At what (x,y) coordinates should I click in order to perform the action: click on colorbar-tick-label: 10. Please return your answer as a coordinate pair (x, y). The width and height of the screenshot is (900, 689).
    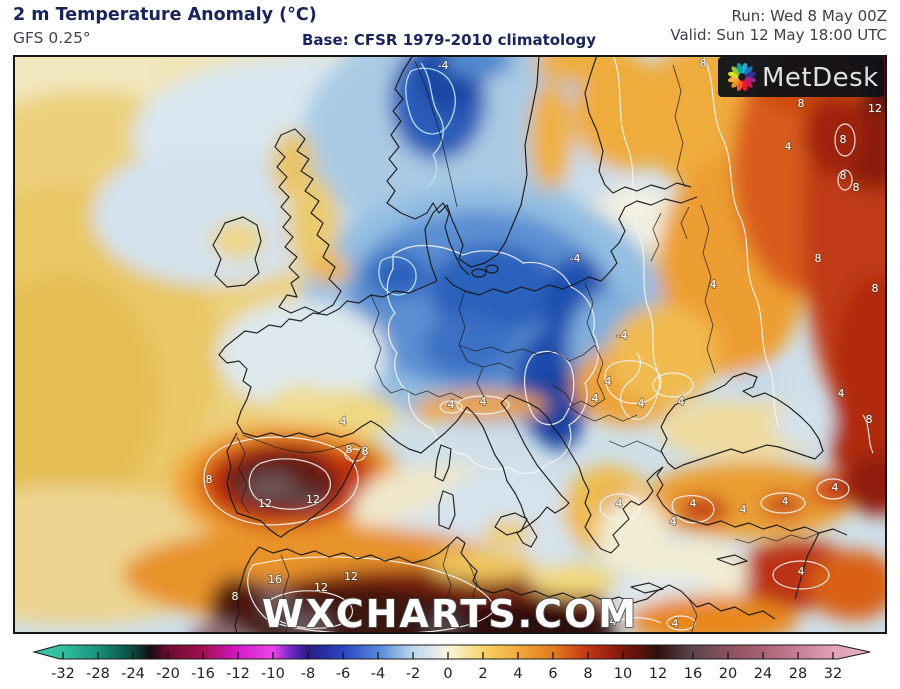
    Looking at the image, I should click on (623, 674).